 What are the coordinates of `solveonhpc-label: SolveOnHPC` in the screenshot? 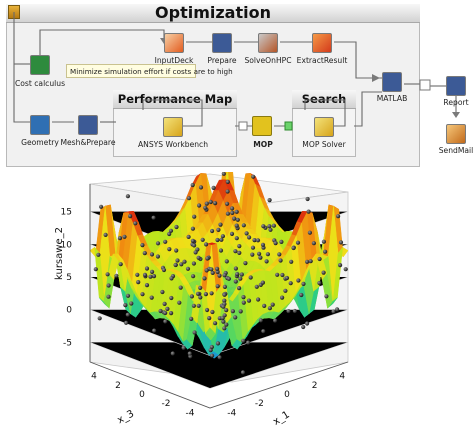 It's located at (268, 60).